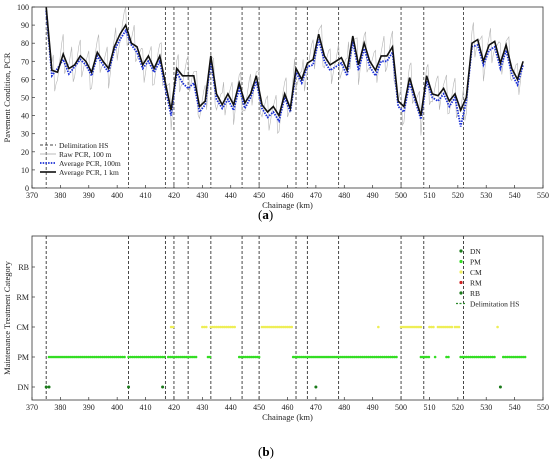  I want to click on legend-b-label: RB, so click(475, 293).